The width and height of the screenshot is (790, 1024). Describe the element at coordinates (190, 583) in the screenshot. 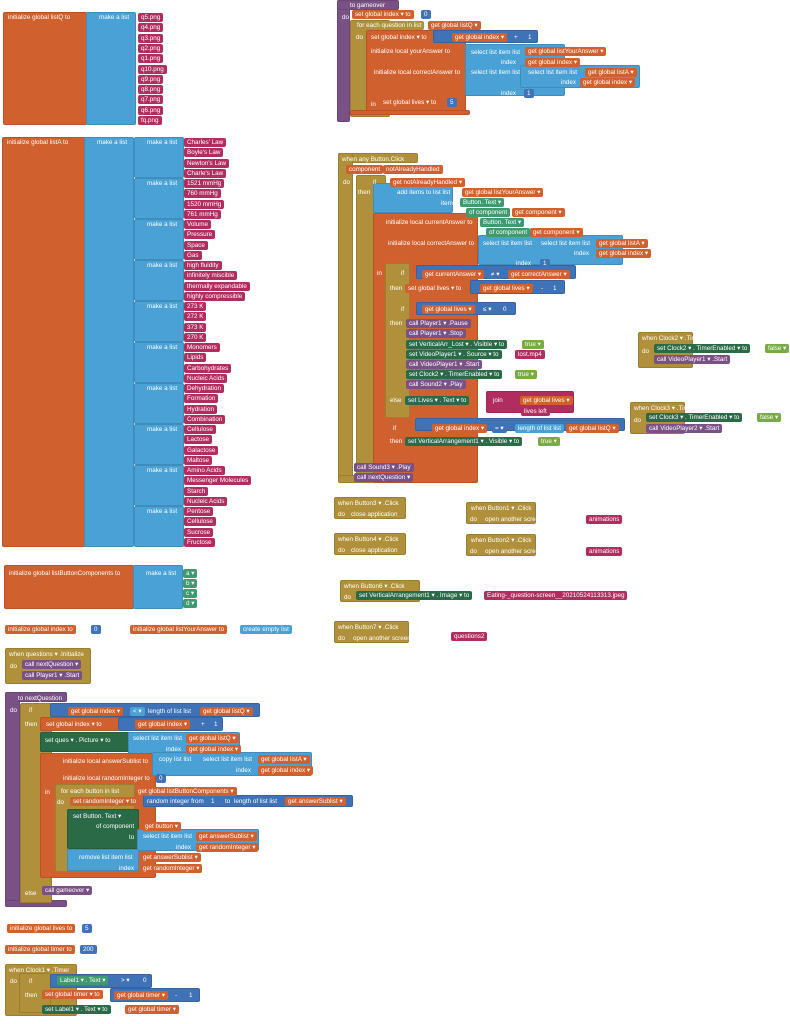

I see `block-field: b ▾` at that location.